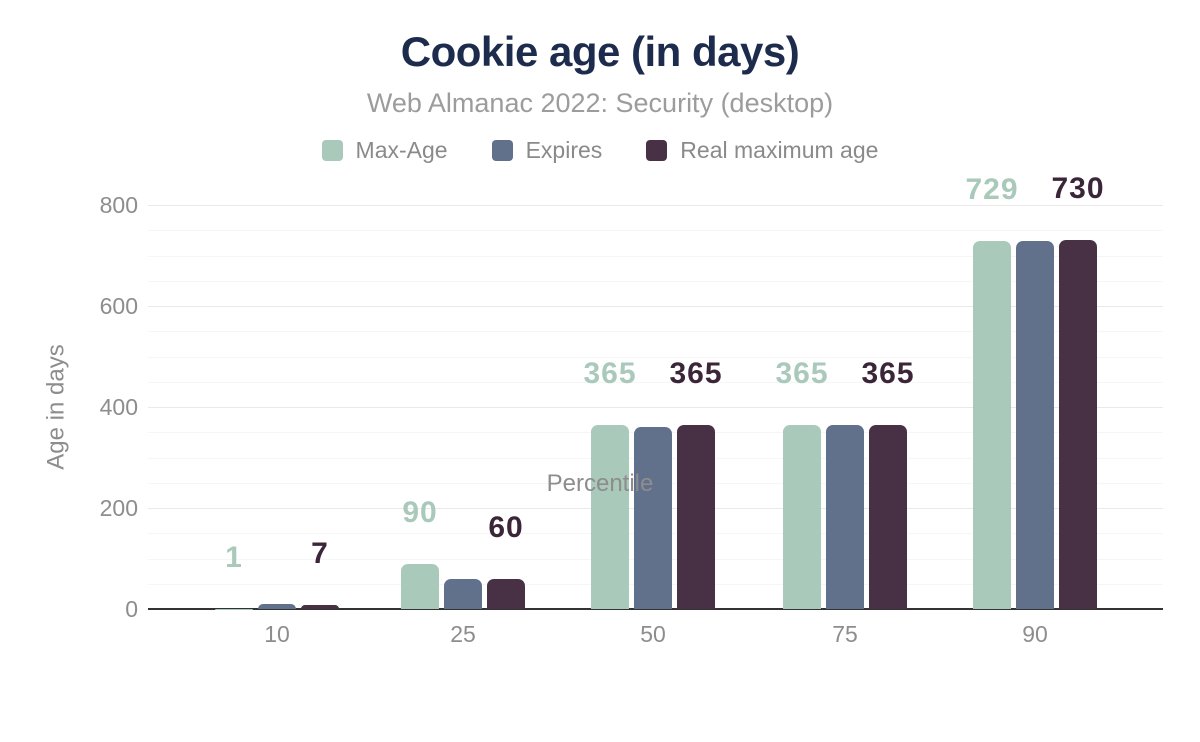  What do you see at coordinates (420, 512) in the screenshot?
I see `bar-value-label-max-age-p25: 90` at bounding box center [420, 512].